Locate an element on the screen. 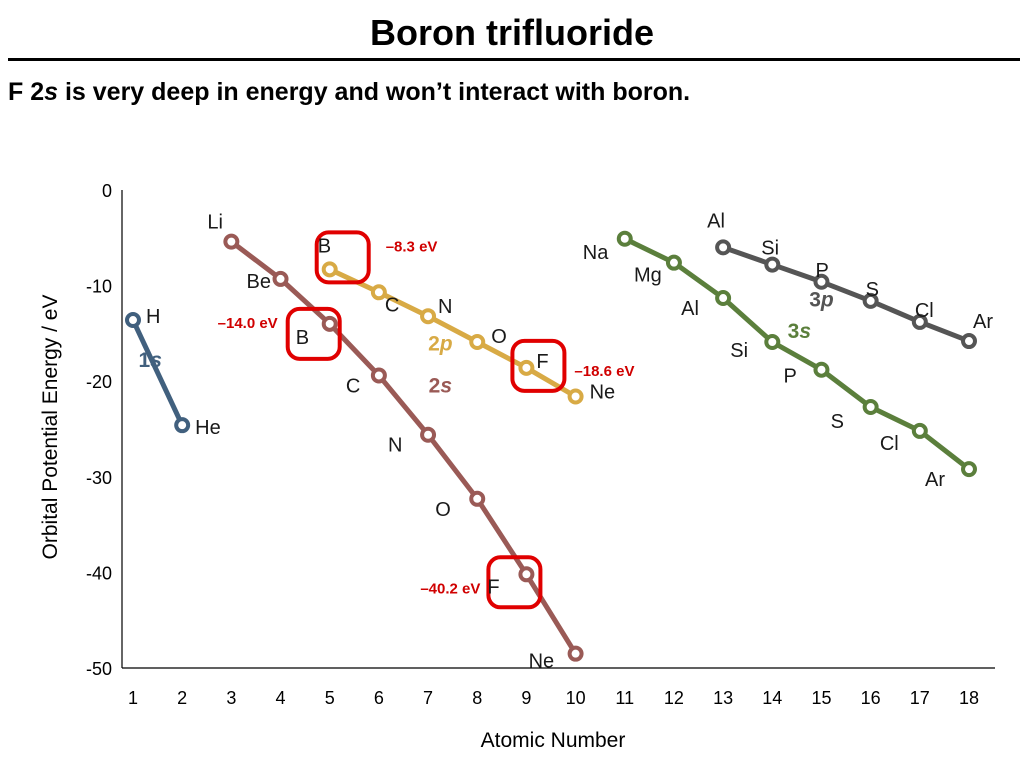 The image size is (1024, 768). highlight-layer is located at coordinates (426, 420).